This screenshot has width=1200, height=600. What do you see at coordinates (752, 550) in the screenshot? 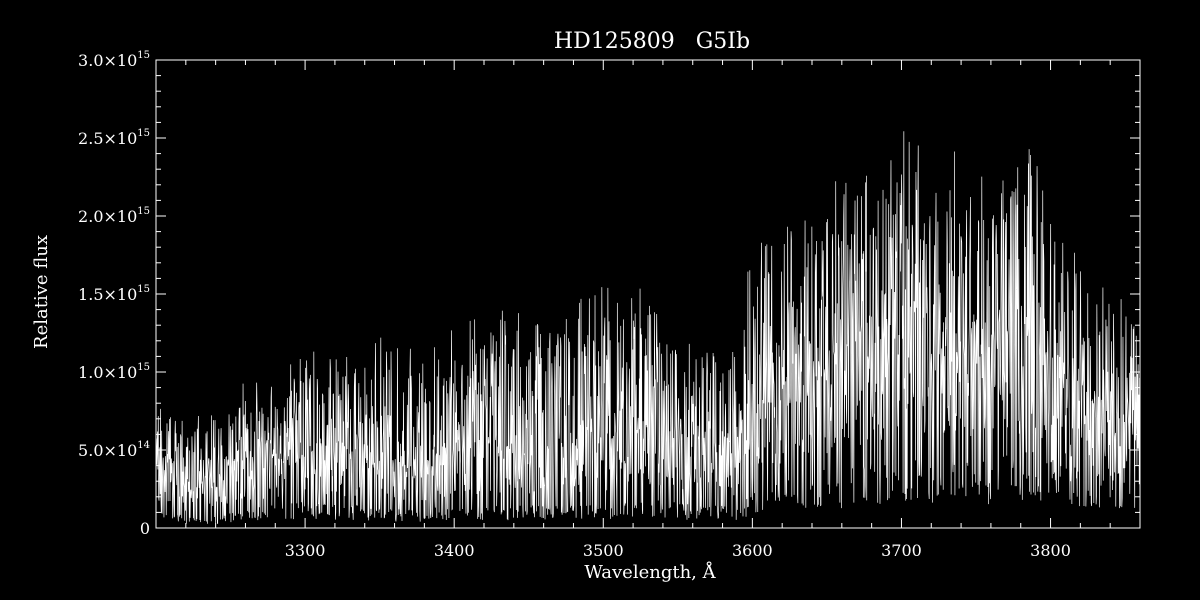
I see `x-tick-label: 3600` at bounding box center [752, 550].